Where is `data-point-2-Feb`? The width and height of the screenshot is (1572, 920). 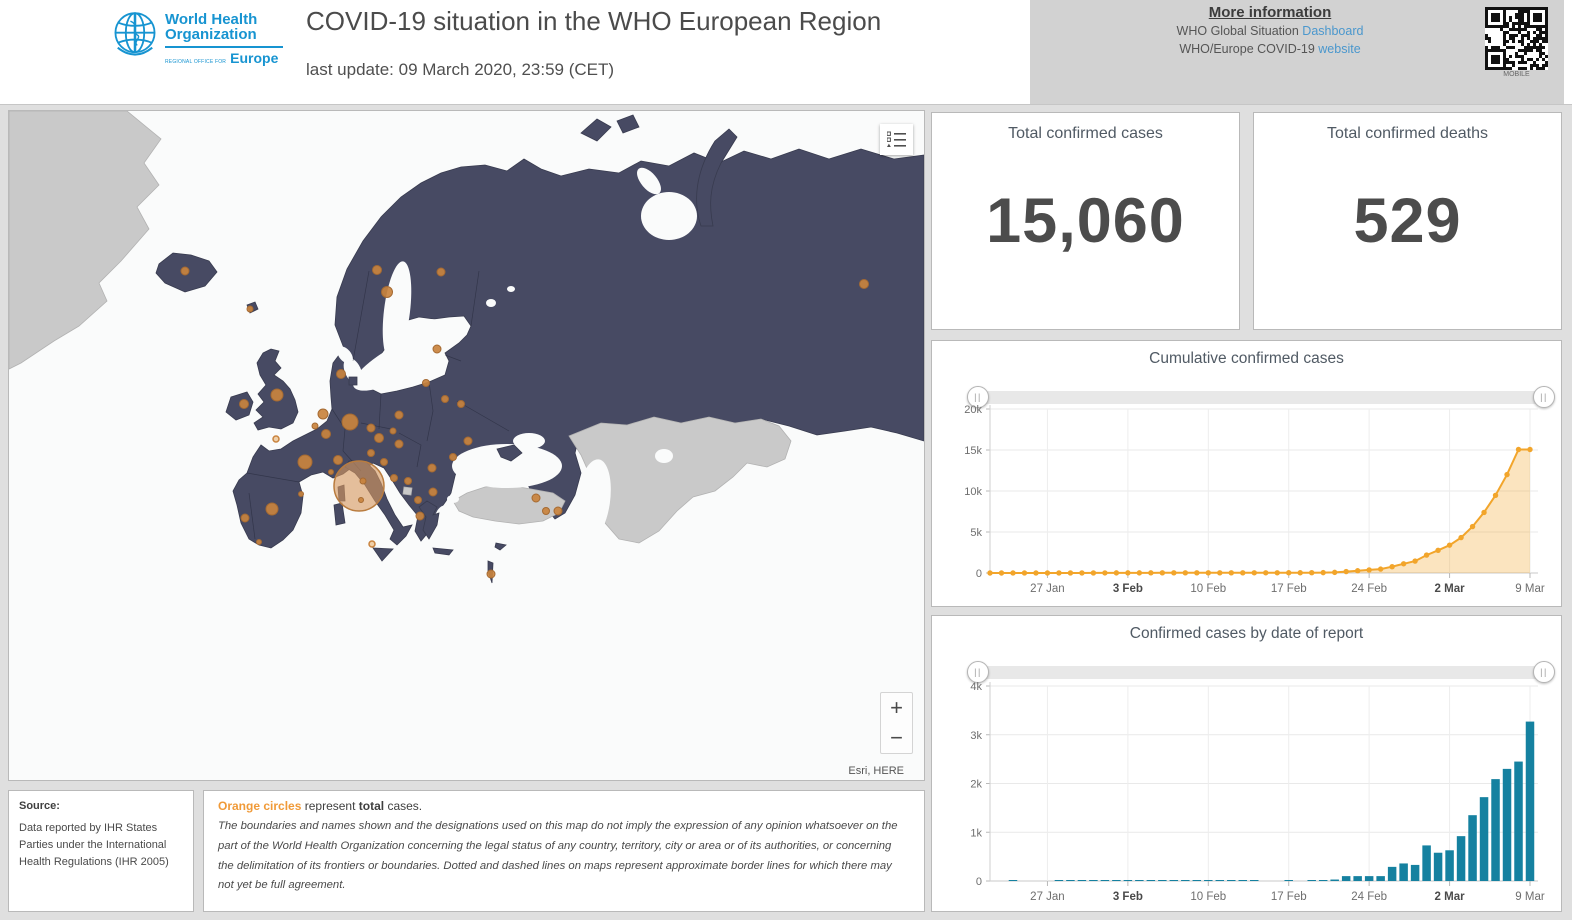 data-point-2-Feb is located at coordinates (1116, 573).